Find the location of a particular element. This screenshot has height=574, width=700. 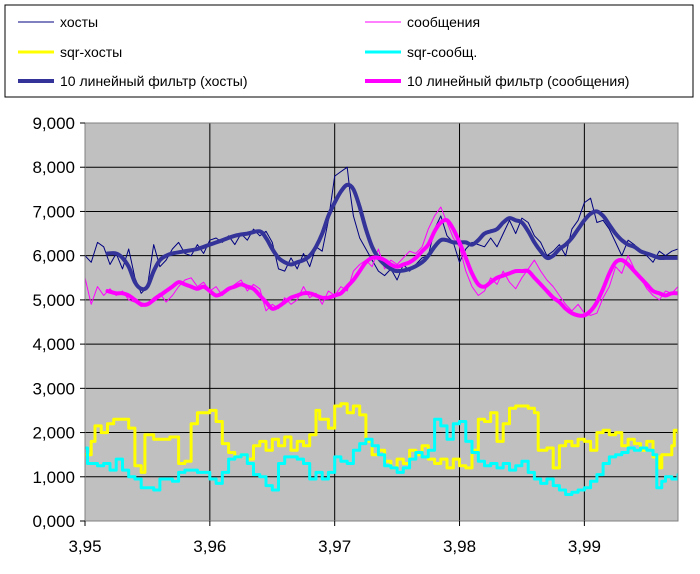

x-tick-label: 3,98 is located at coordinates (459, 546).